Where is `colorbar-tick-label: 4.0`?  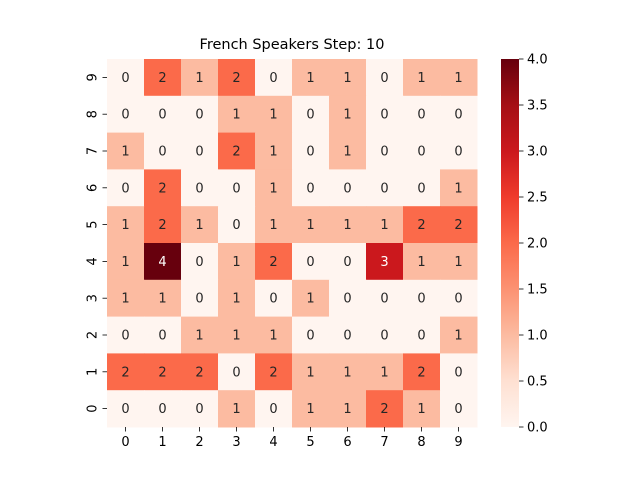 colorbar-tick-label: 4.0 is located at coordinates (537, 60).